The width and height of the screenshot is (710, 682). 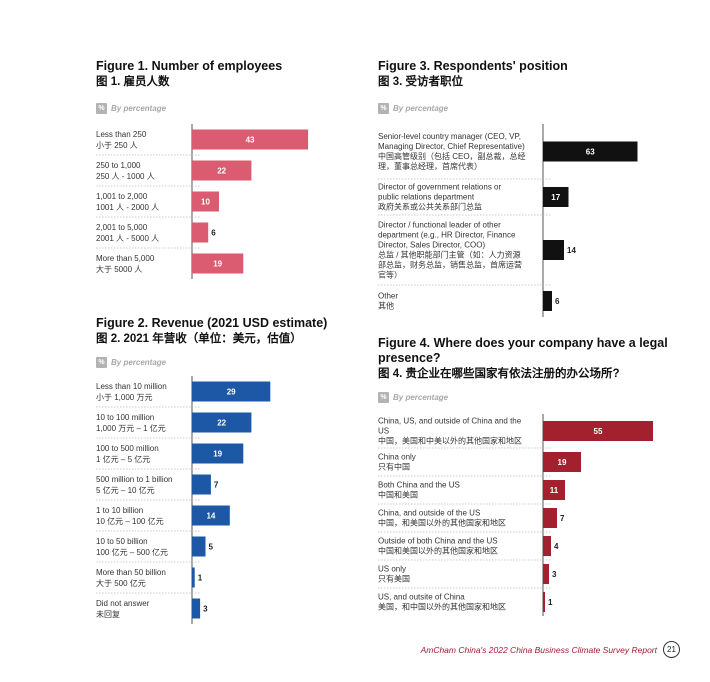 What do you see at coordinates (426, 197) in the screenshot?
I see `fig3-category-label-1-1: public relations department` at bounding box center [426, 197].